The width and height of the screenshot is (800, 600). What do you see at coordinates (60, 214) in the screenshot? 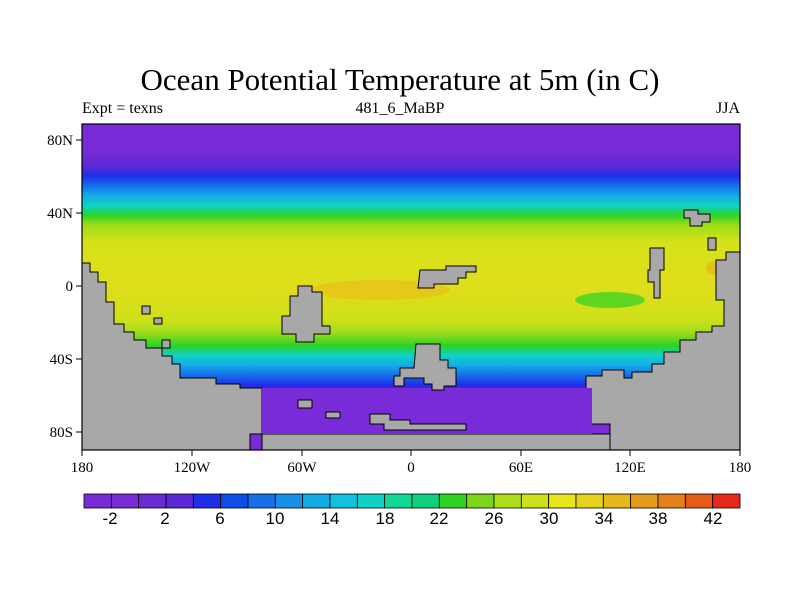
I see `y-tick-label: 40N` at bounding box center [60, 214].